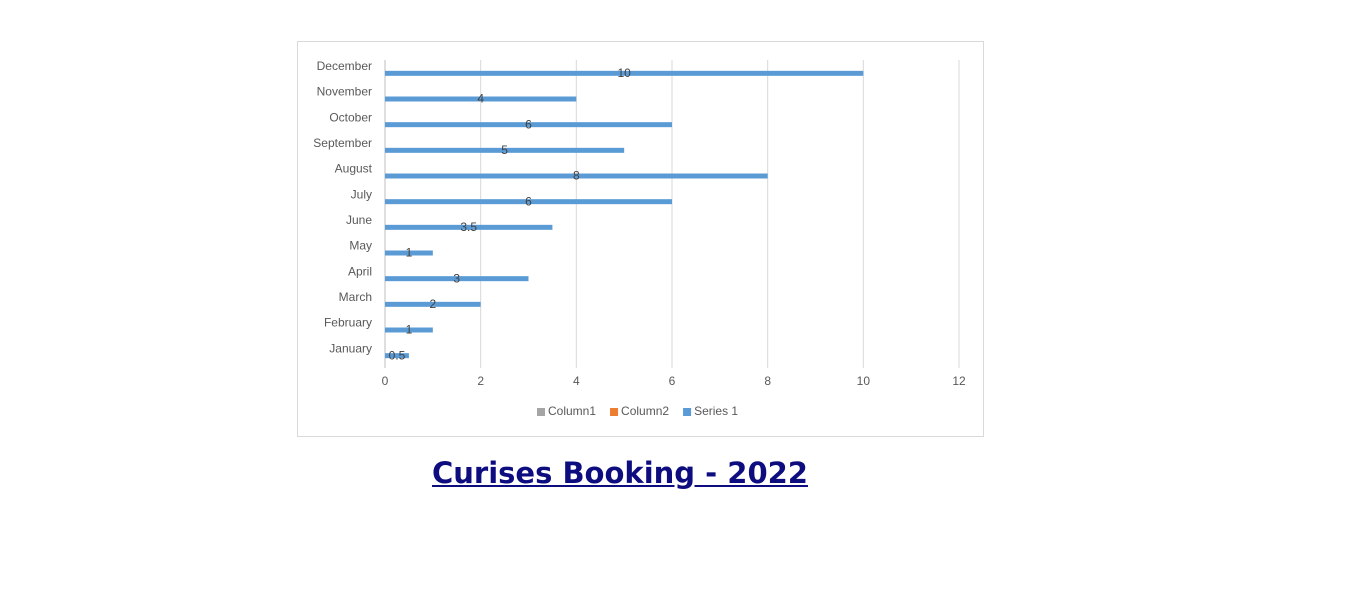 The image size is (1358, 591). I want to click on x-tick-label: 2, so click(480, 381).